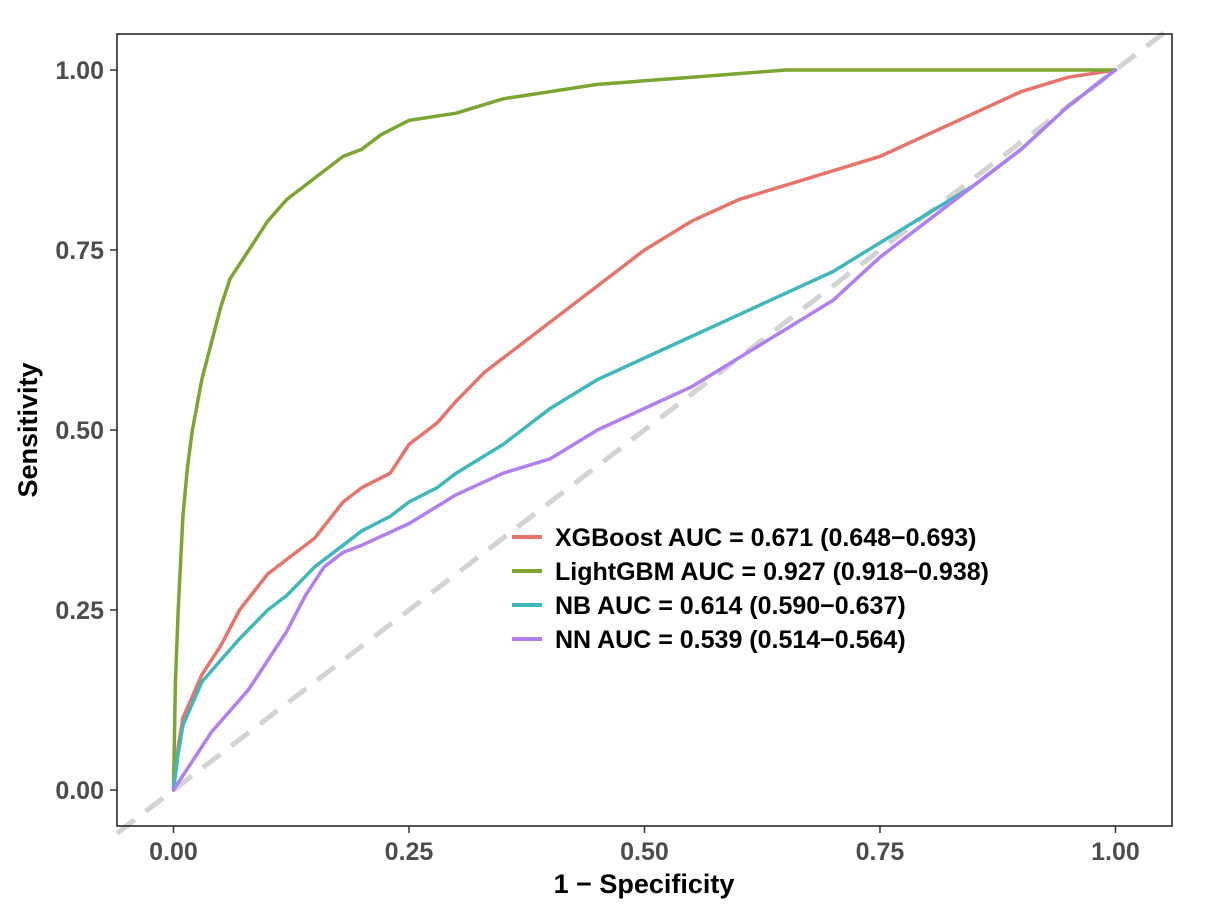 The height and width of the screenshot is (910, 1228). What do you see at coordinates (644, 852) in the screenshot?
I see `x-tick-label: 0.50` at bounding box center [644, 852].